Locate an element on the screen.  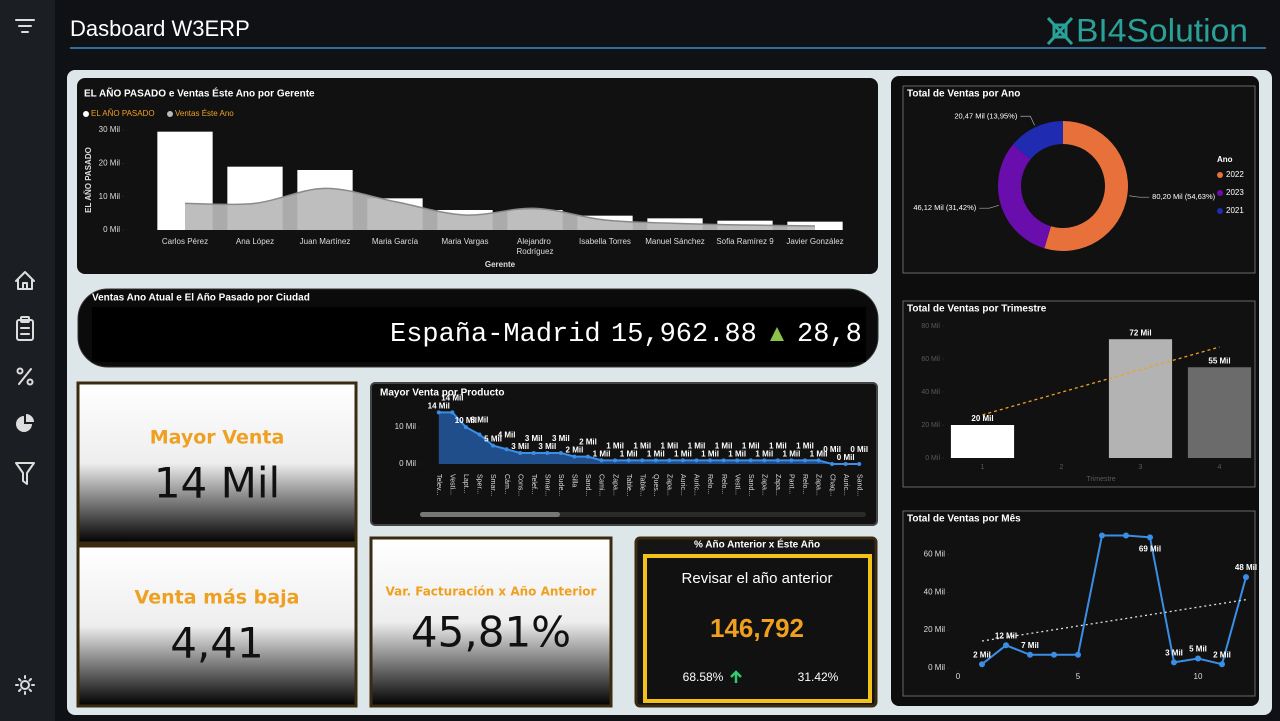
x-tick-label: Carlos Pérez is located at coordinates (185, 241).